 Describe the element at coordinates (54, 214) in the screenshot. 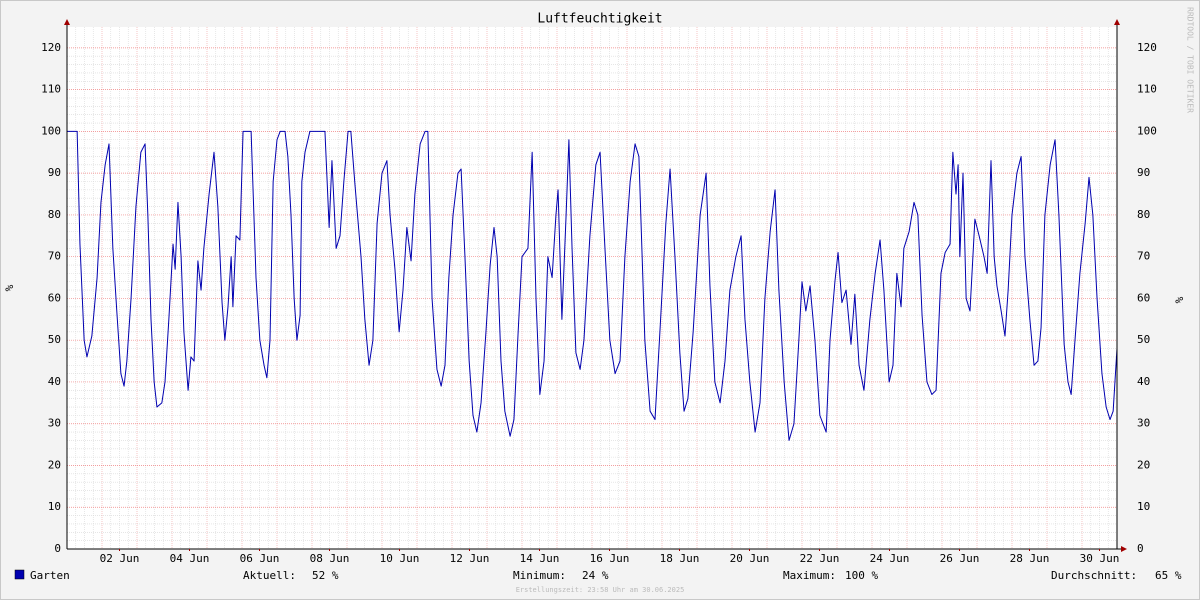

I see `y-tick-label: 80` at that location.